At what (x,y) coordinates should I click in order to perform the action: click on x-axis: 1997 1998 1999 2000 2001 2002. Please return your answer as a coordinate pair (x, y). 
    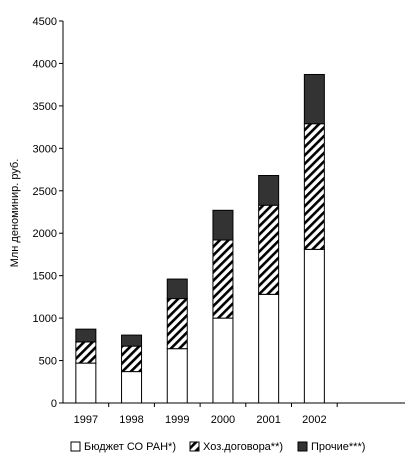
    Looking at the image, I should click on (234, 414).